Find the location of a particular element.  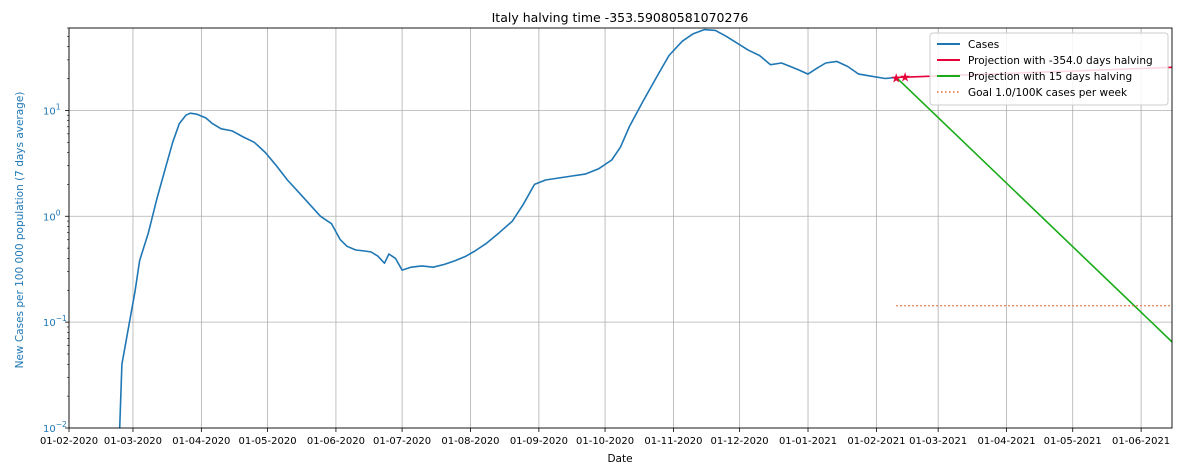

x-tick-label: 01-05-2021 is located at coordinates (1073, 441).